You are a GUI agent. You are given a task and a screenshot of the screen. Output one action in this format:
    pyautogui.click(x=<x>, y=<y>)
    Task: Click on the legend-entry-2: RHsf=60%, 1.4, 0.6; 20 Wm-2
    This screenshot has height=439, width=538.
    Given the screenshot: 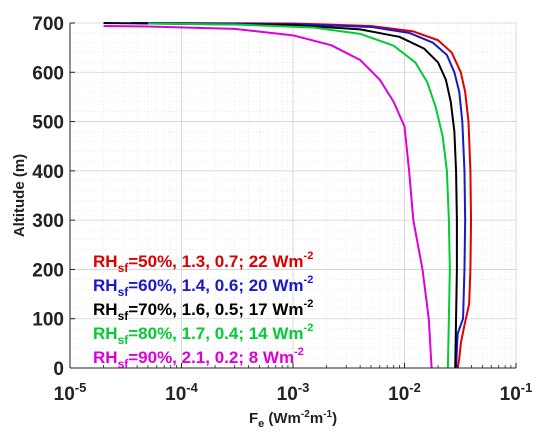 What is the action you would take?
    pyautogui.click(x=203, y=286)
    